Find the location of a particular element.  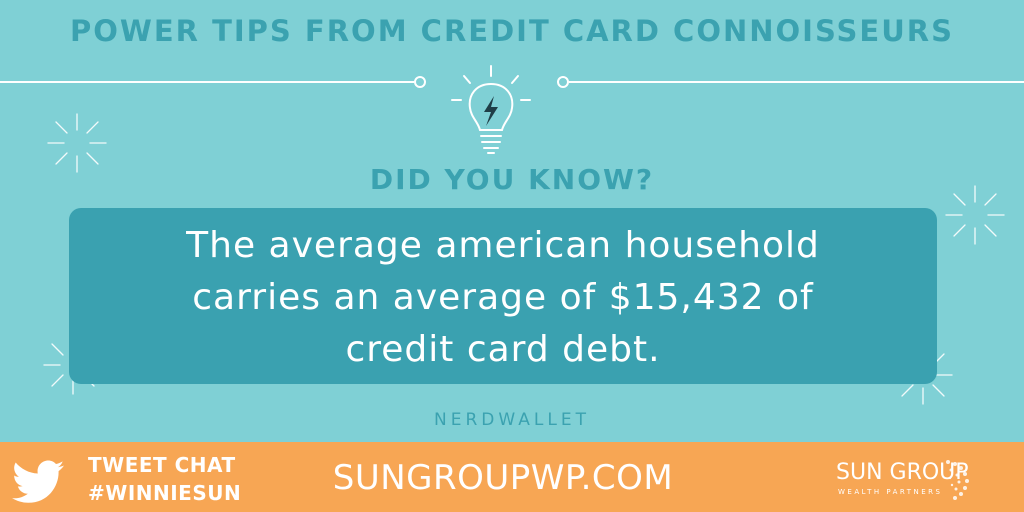

divider-line is located at coordinates (512, 82).